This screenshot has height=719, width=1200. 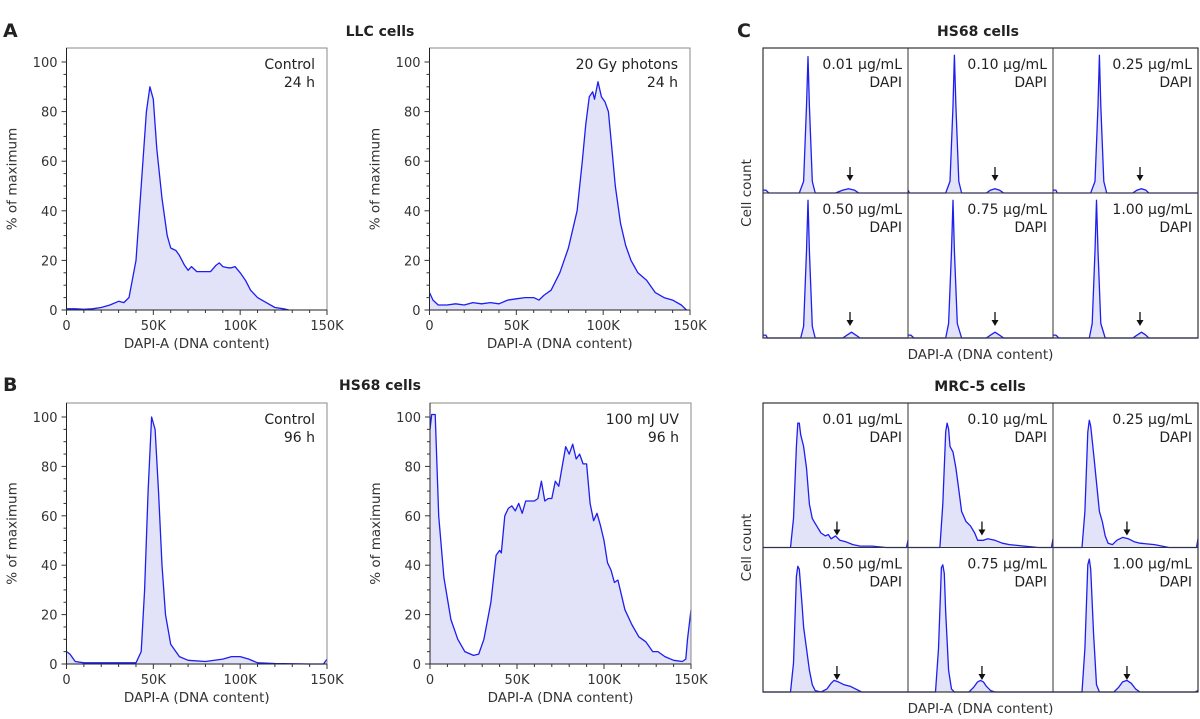 I want to click on histogram-C-MRC5-1-line, so click(x=981, y=485).